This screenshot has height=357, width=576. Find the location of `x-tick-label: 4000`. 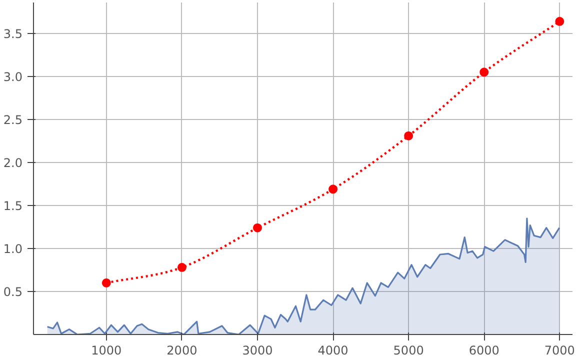

x-tick-label: 4000 is located at coordinates (333, 350).